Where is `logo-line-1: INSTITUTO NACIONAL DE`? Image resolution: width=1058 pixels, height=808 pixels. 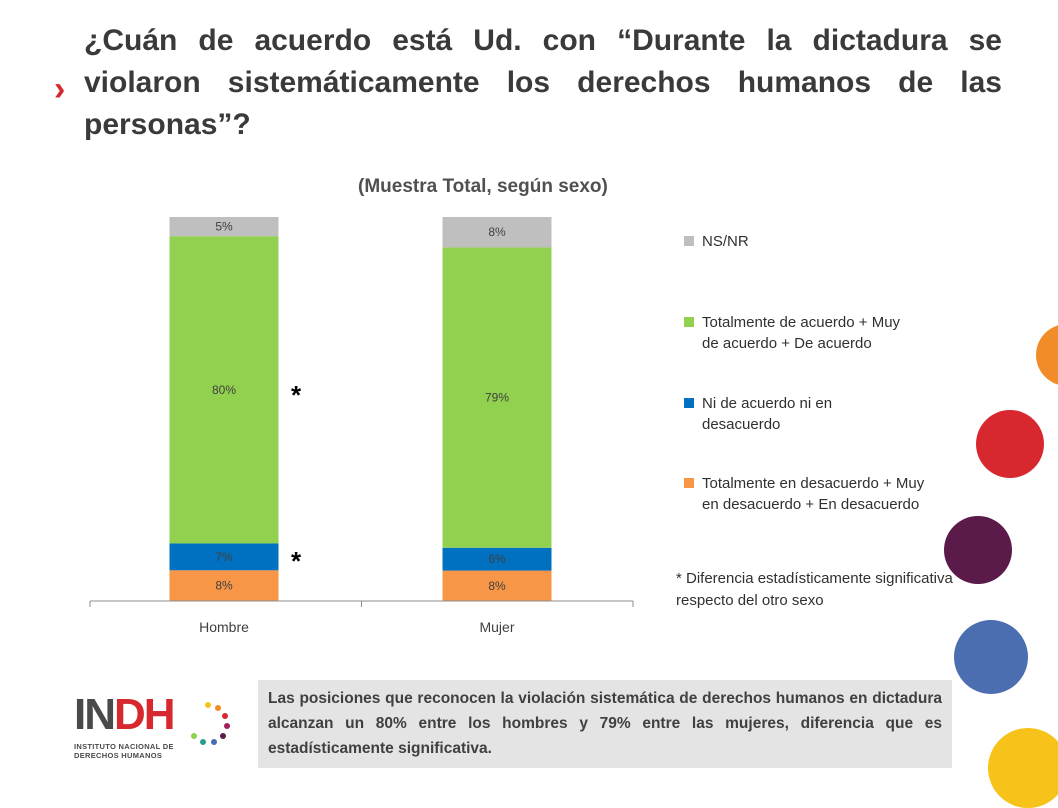
logo-line-1: INSTITUTO NACIONAL DE is located at coordinates (124, 746).